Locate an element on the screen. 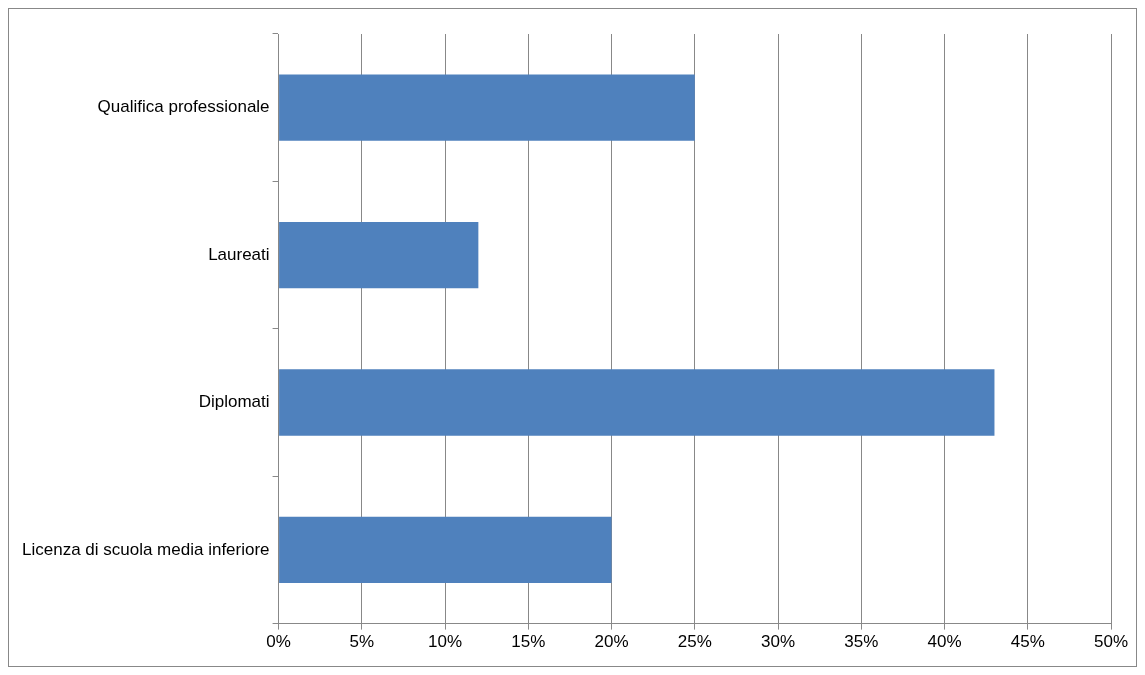 This screenshot has width=1145, height=675. x-tick-label: 45% is located at coordinates (1027, 642).